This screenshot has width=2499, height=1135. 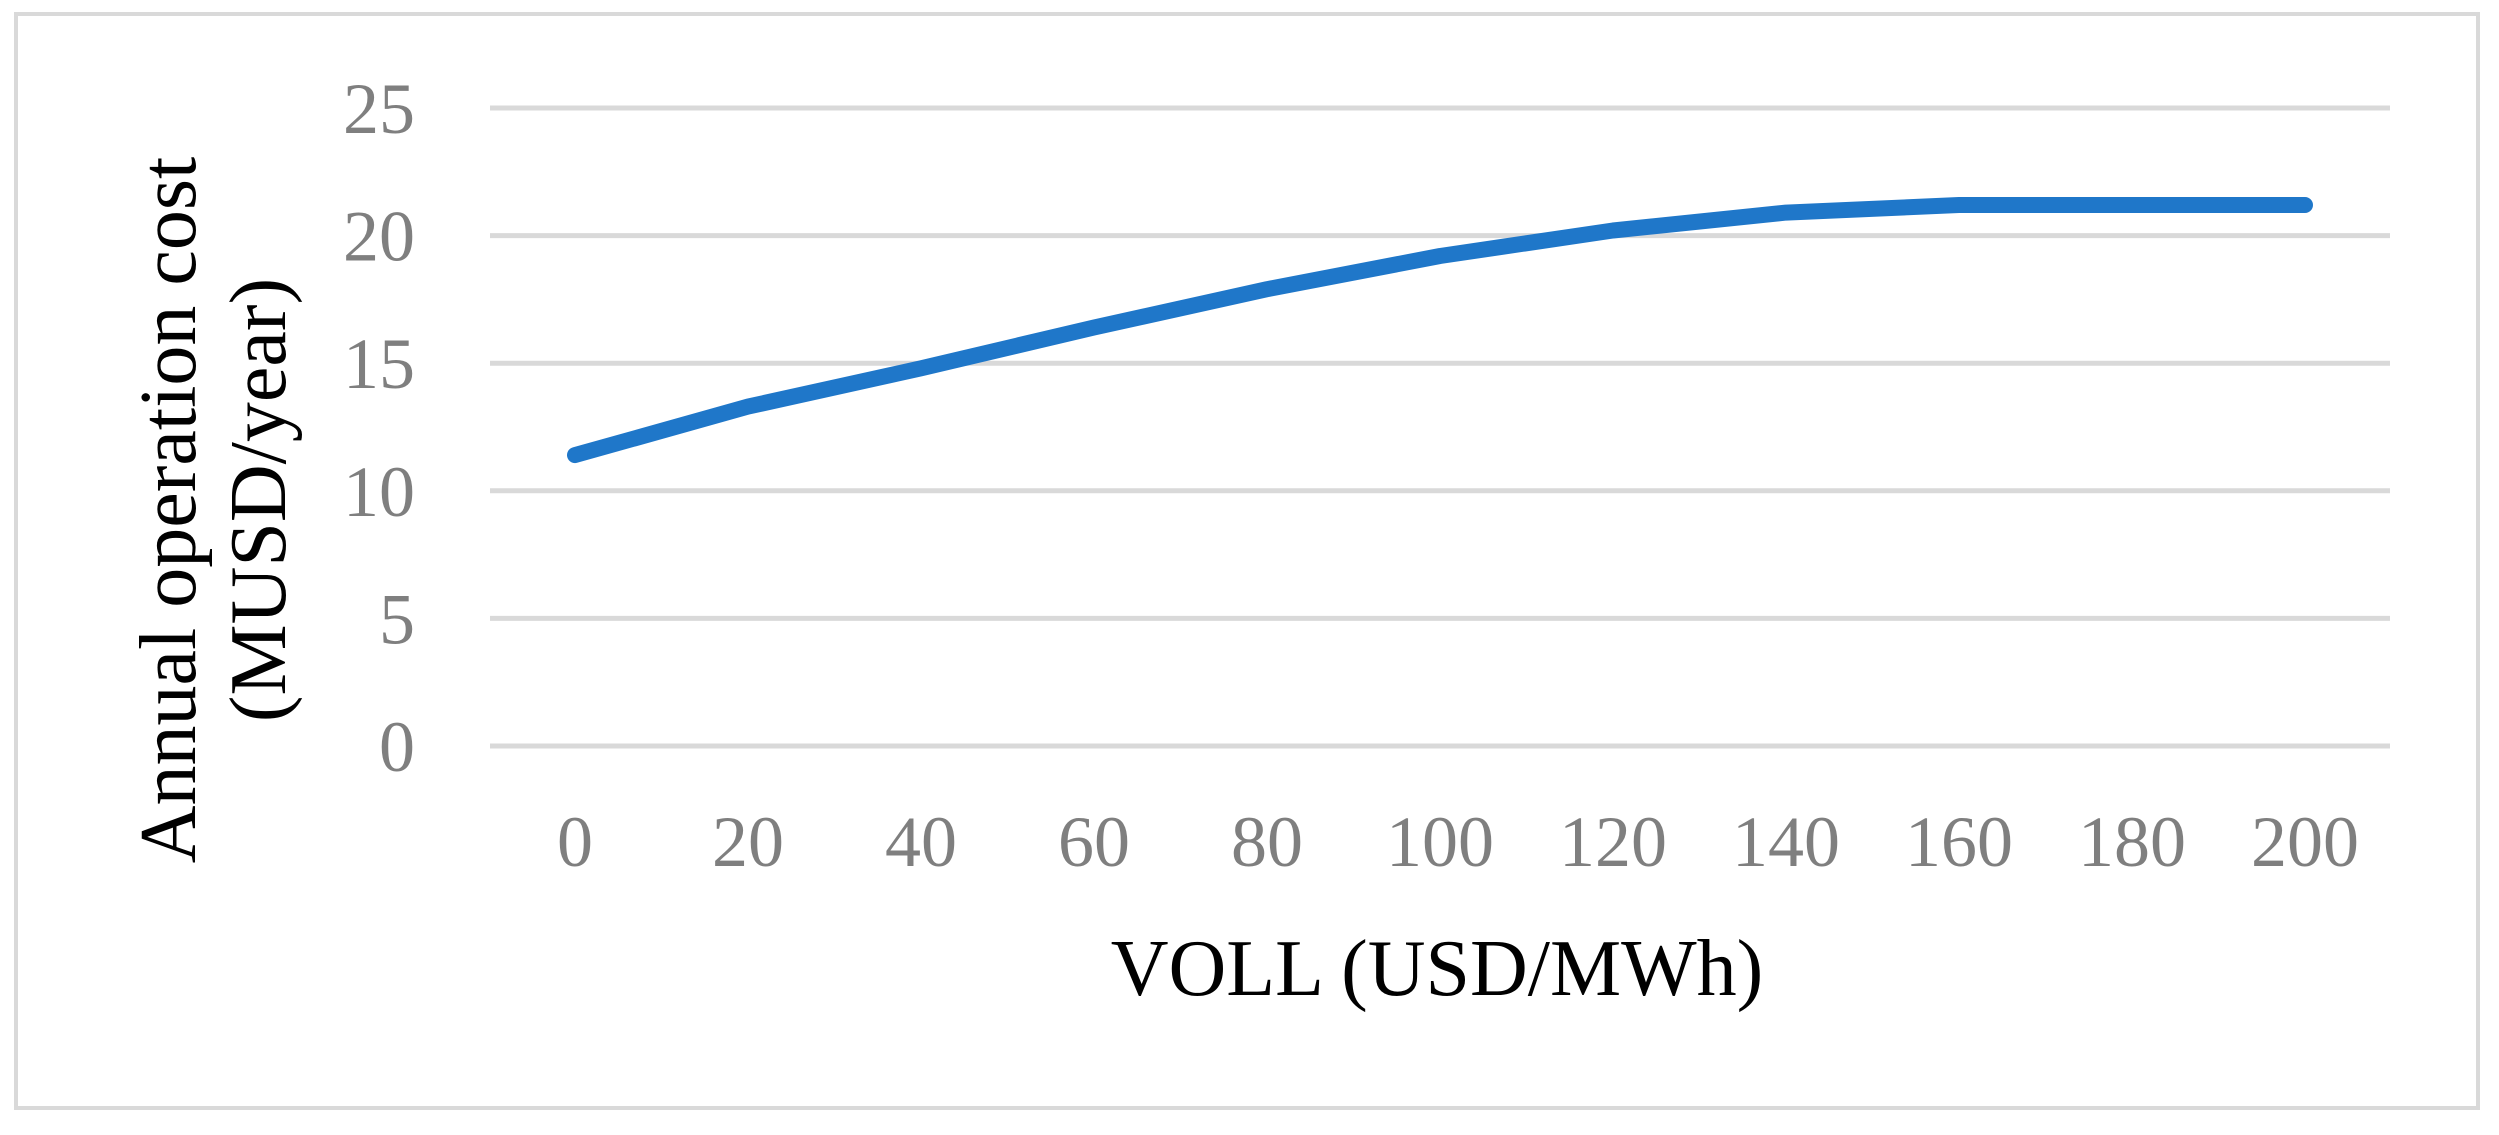 I want to click on x-tick-label: 0, so click(x=575, y=842).